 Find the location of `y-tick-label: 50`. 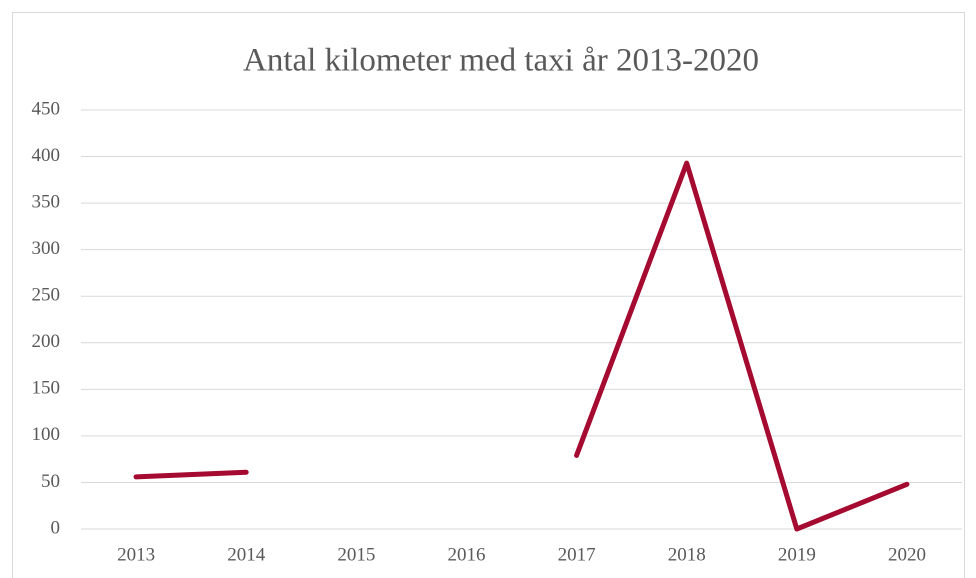

y-tick-label: 50 is located at coordinates (50, 481).